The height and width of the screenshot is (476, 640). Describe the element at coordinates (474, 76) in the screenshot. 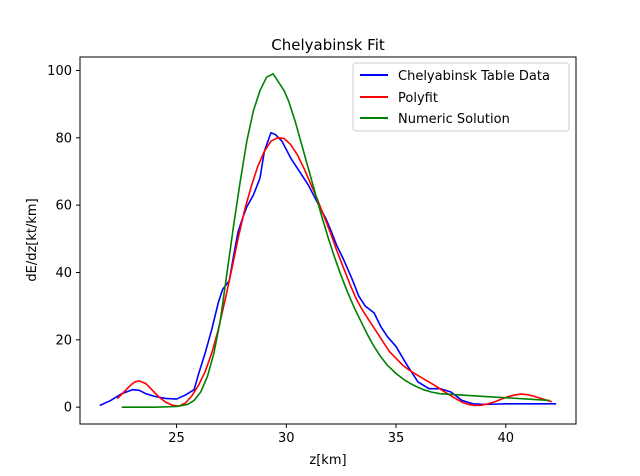

I see `legend-label-table-data: Chelyabinsk Table Data` at that location.